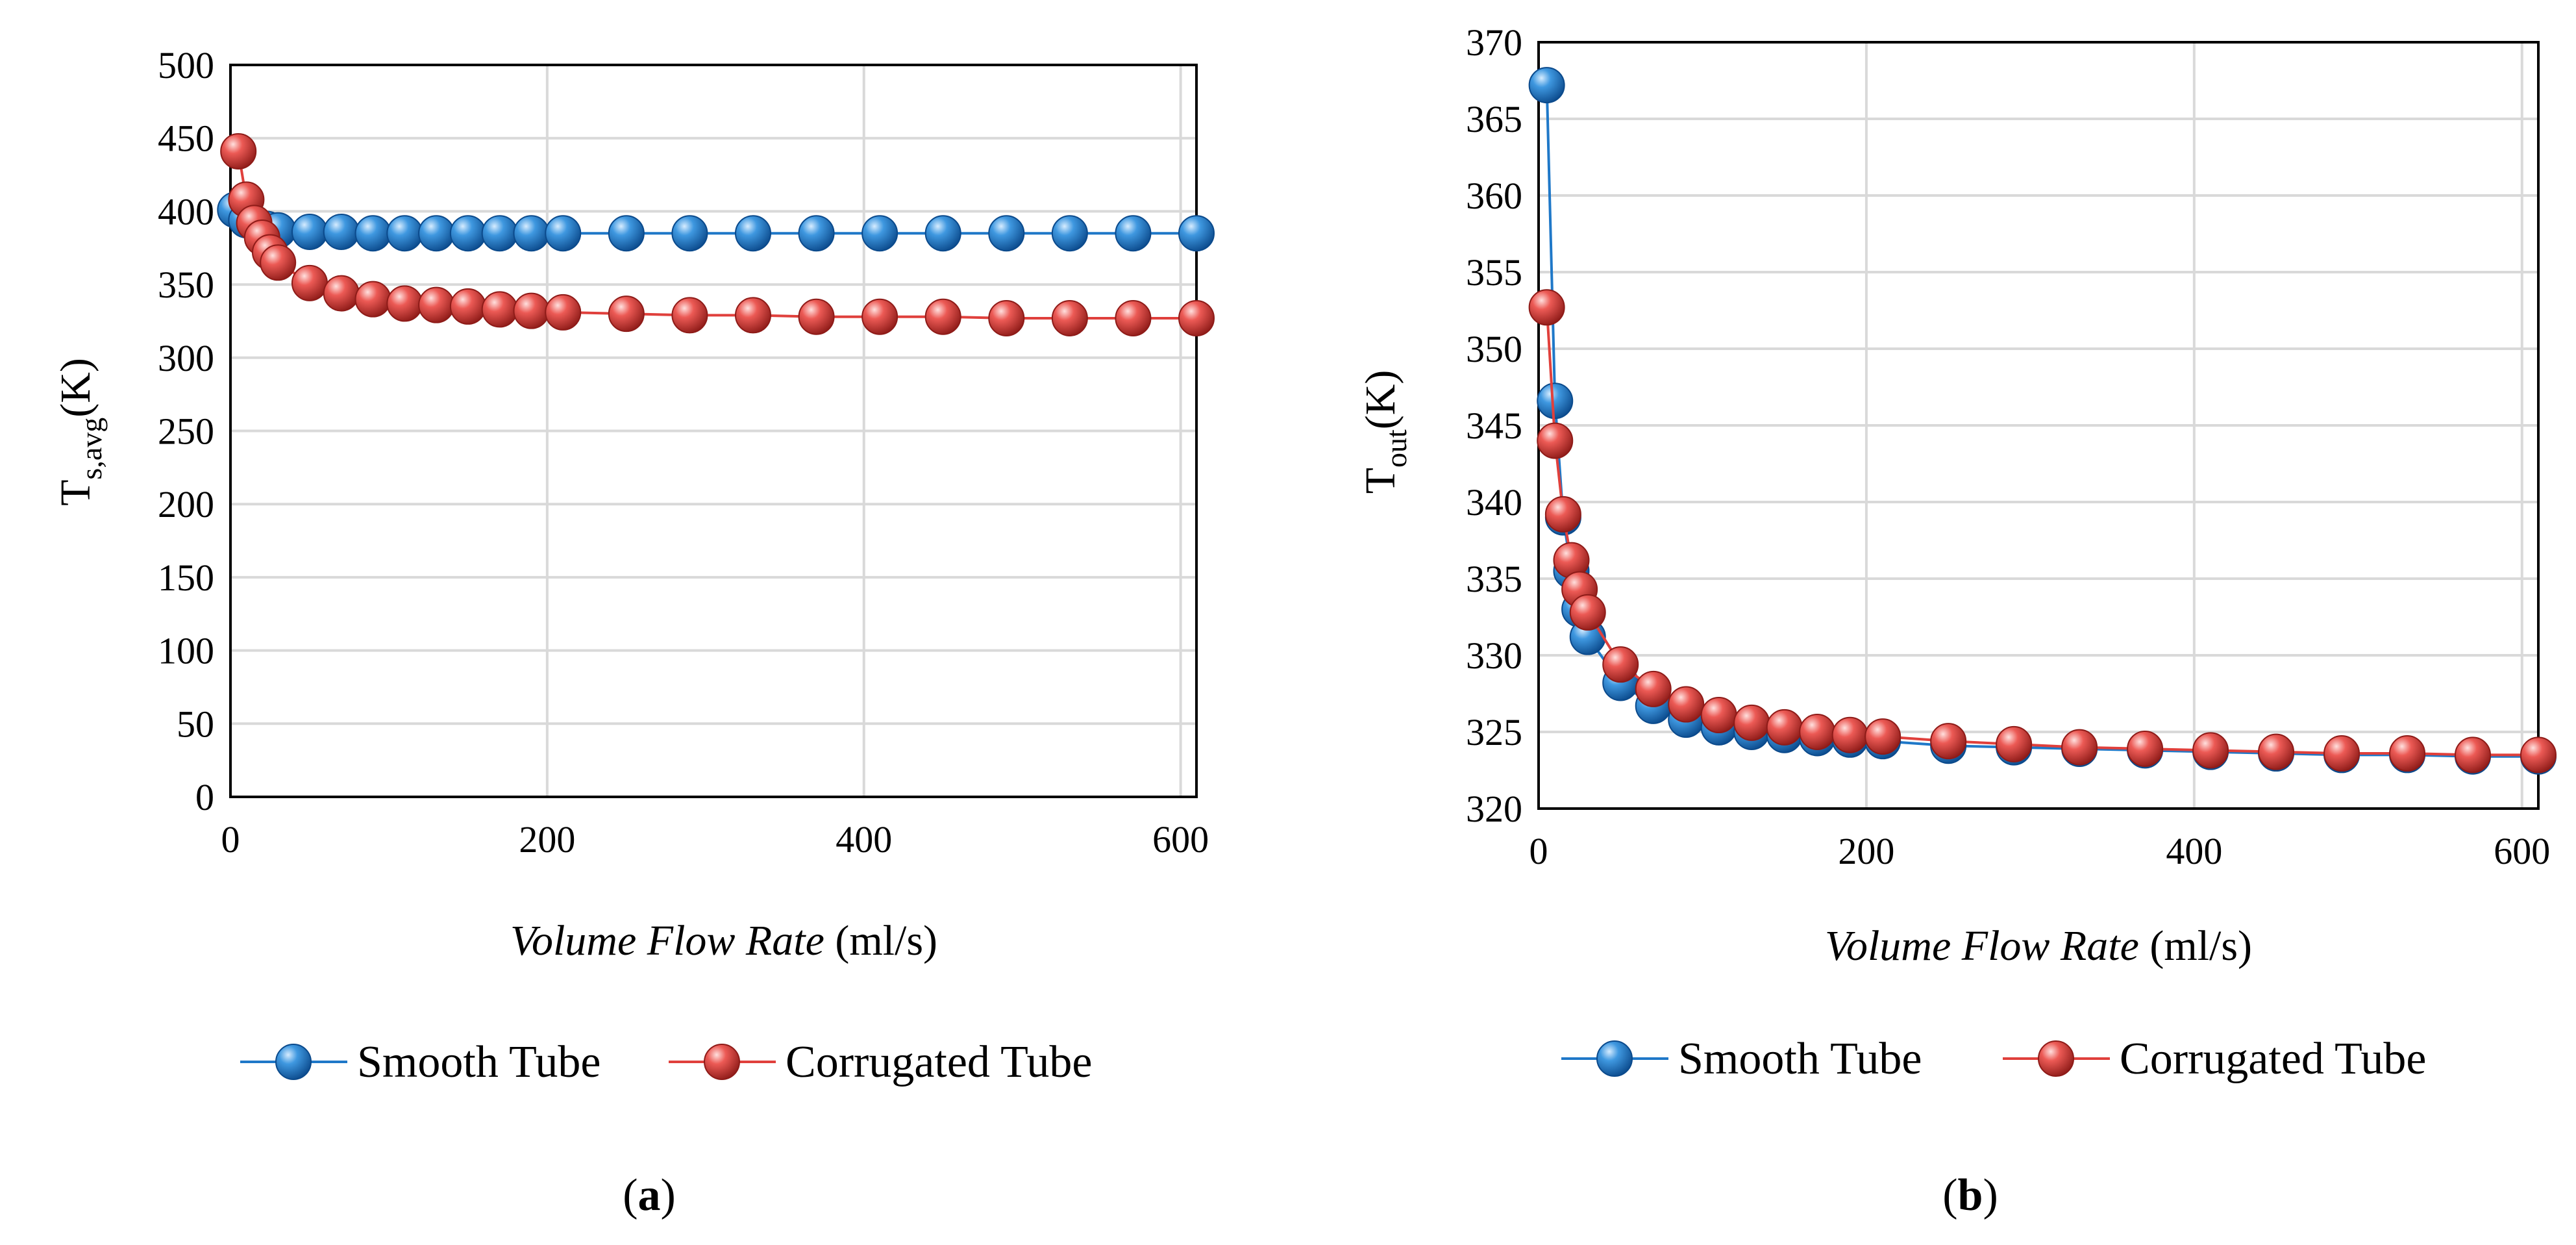 The image size is (2576, 1245). Describe the element at coordinates (2194, 851) in the screenshot. I see `chart-b-x-tick-label: 400` at that location.